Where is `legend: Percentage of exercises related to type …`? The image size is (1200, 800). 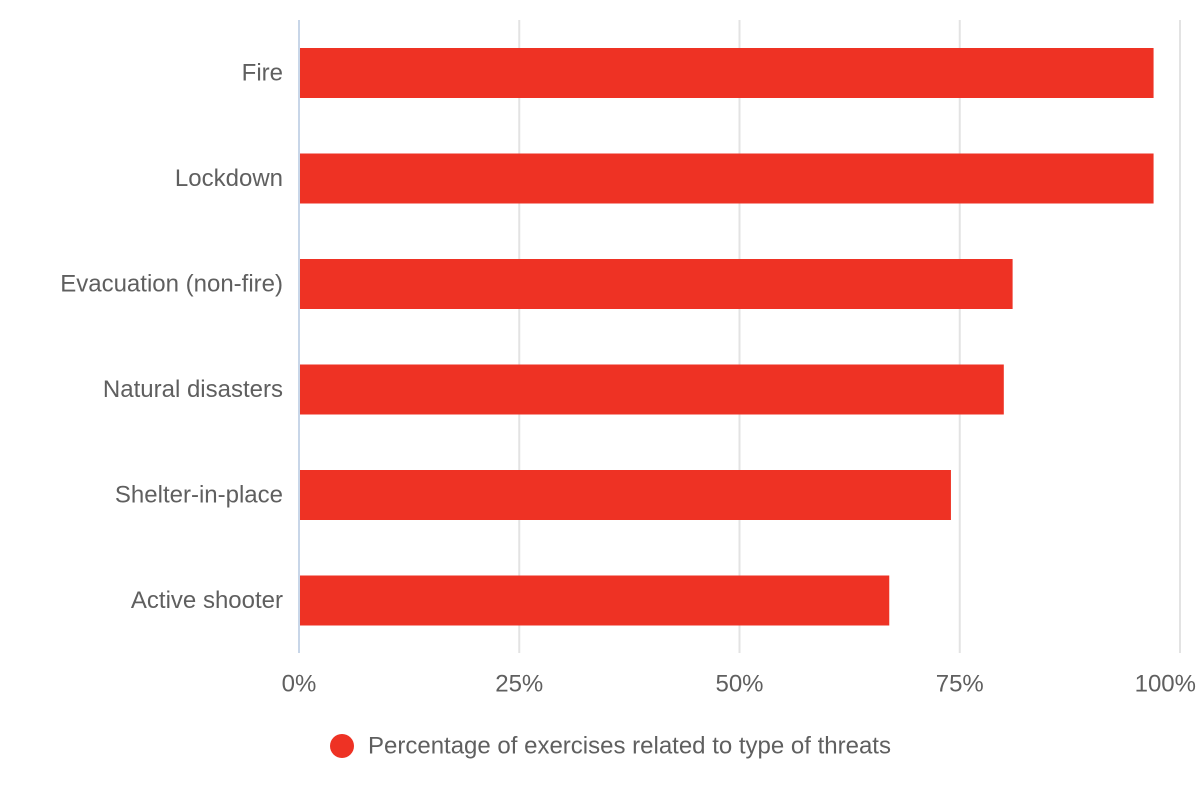 legend: Percentage of exercises related to type … is located at coordinates (610, 746).